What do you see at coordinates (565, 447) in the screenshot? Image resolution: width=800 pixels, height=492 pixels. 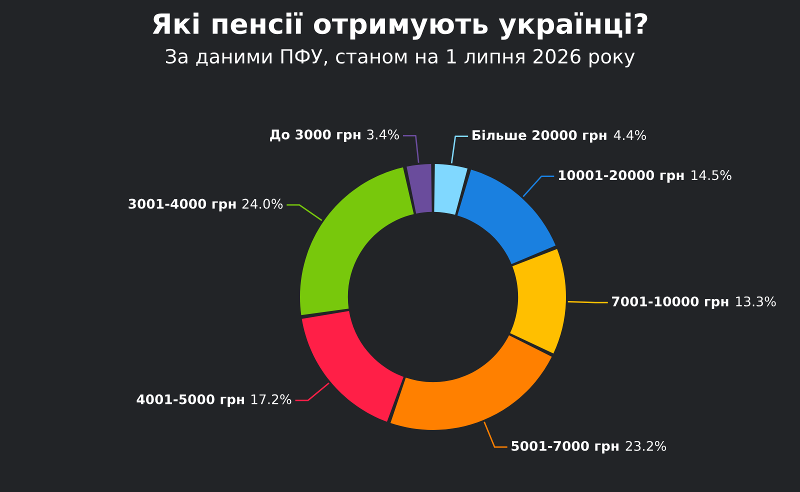 I see `slice-label: 5001-7000 грн` at bounding box center [565, 447].